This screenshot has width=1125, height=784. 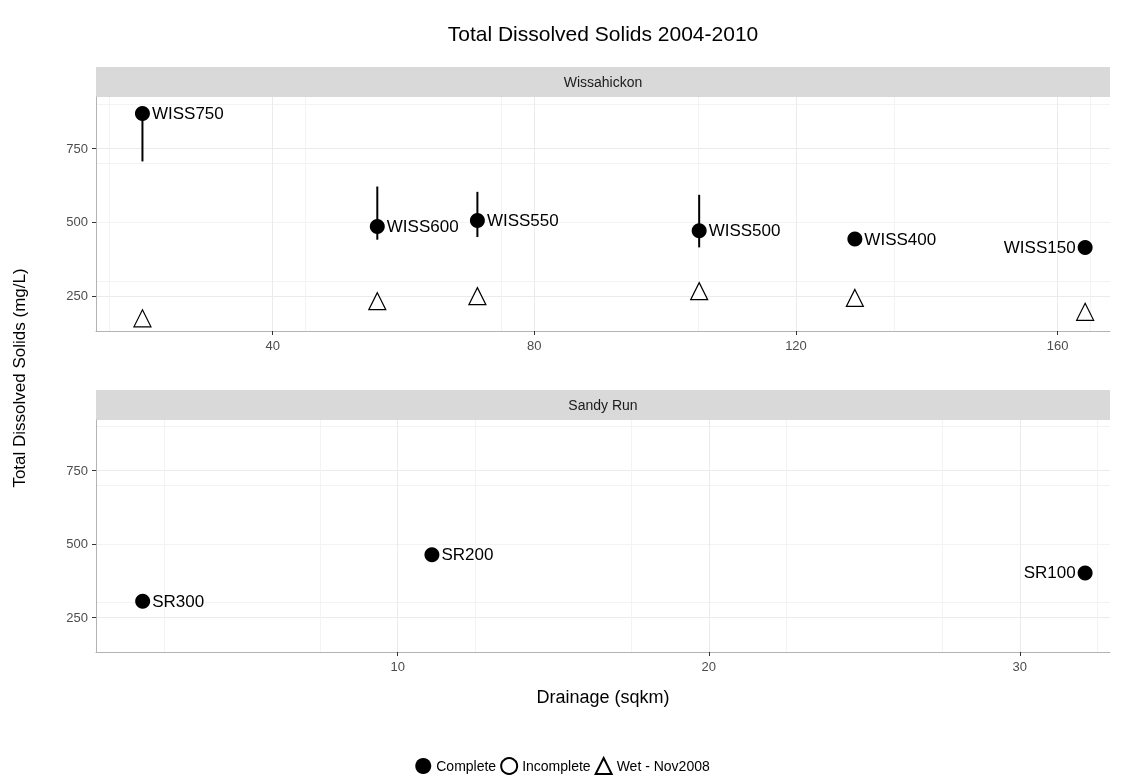 What do you see at coordinates (663, 766) in the screenshot?
I see `legend-label: Wet - Nov2008` at bounding box center [663, 766].